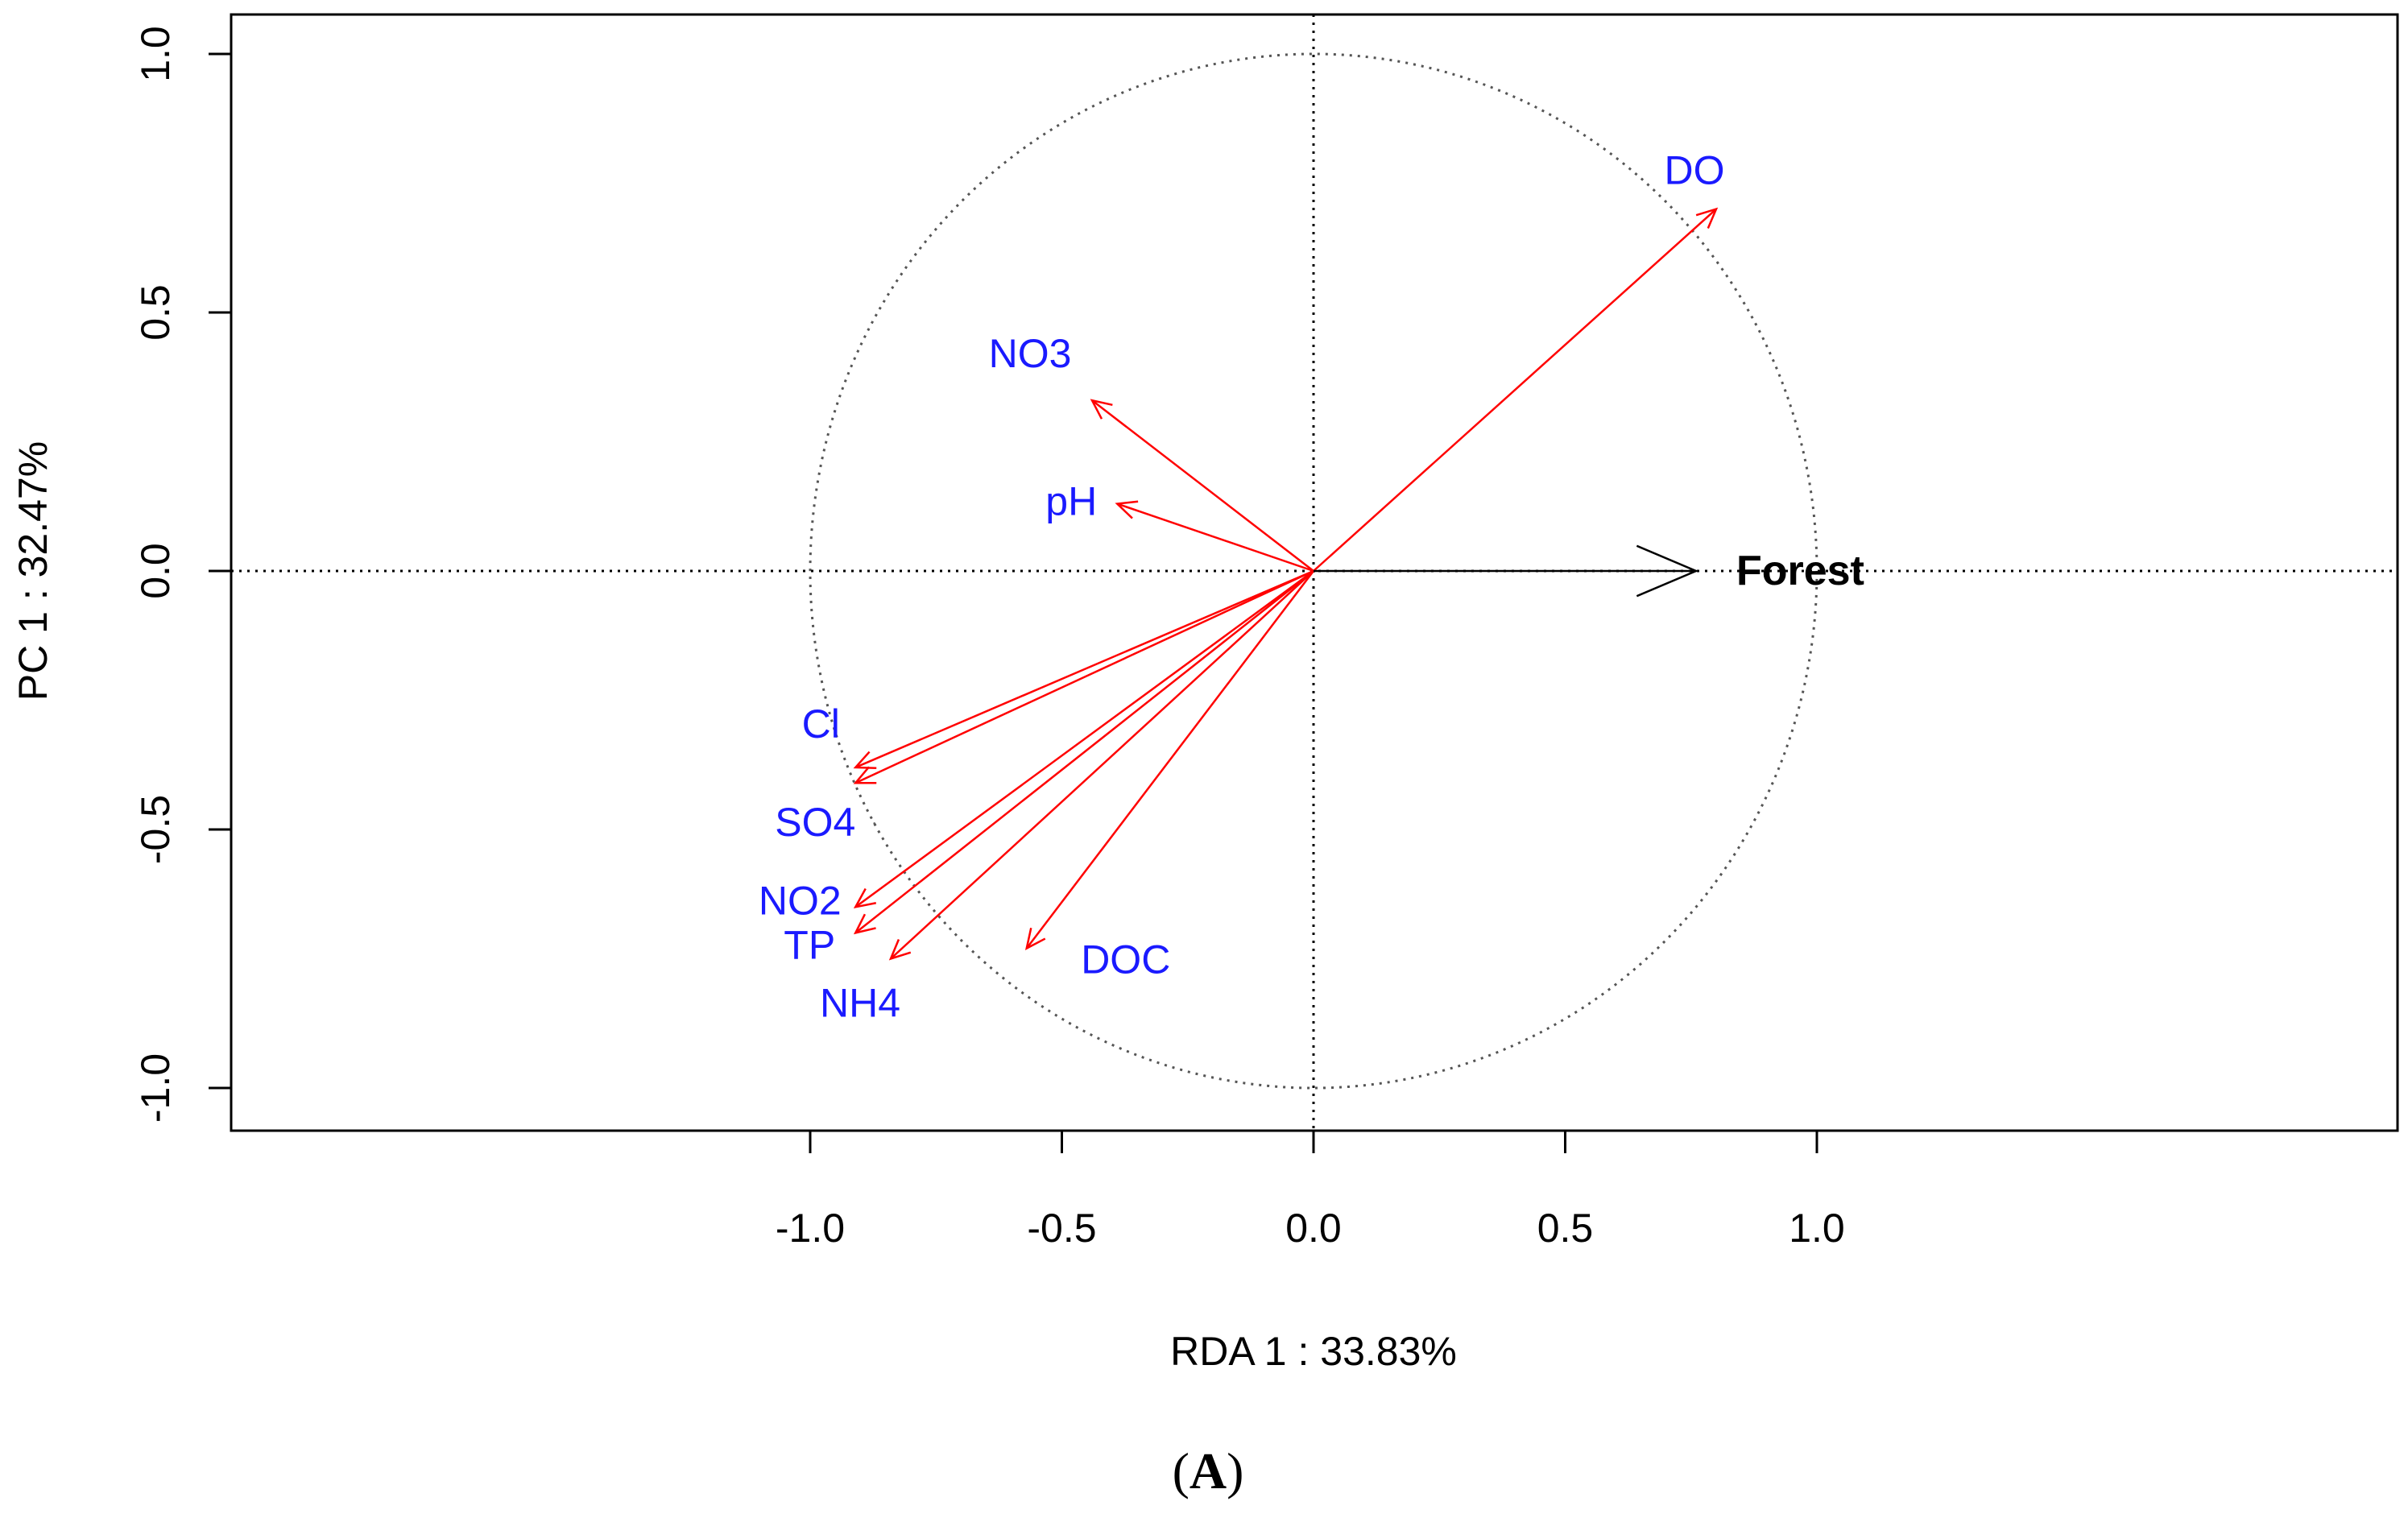  What do you see at coordinates (155, 571) in the screenshot?
I see `y-tick-label-0-0: 0.0` at bounding box center [155, 571].